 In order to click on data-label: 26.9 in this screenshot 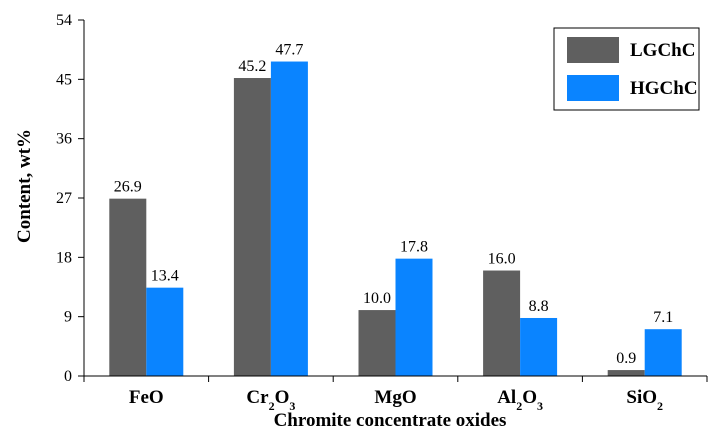, I will do `click(128, 187)`.